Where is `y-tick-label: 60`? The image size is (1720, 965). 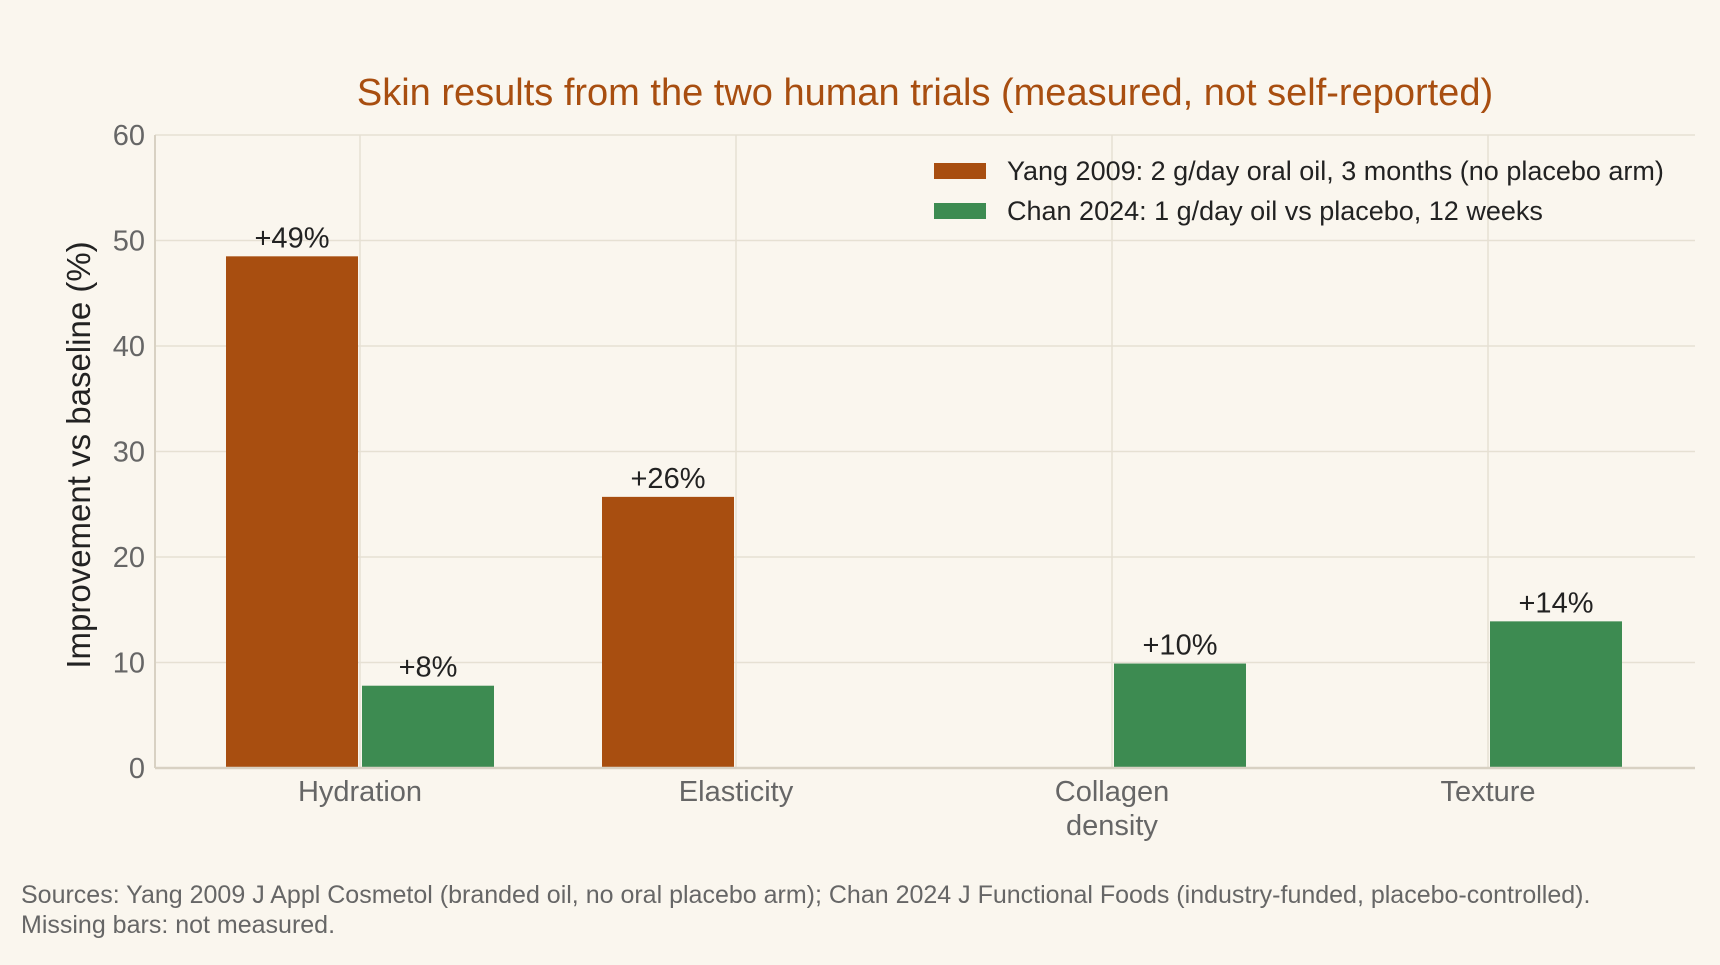 y-tick-label: 60 is located at coordinates (129, 136).